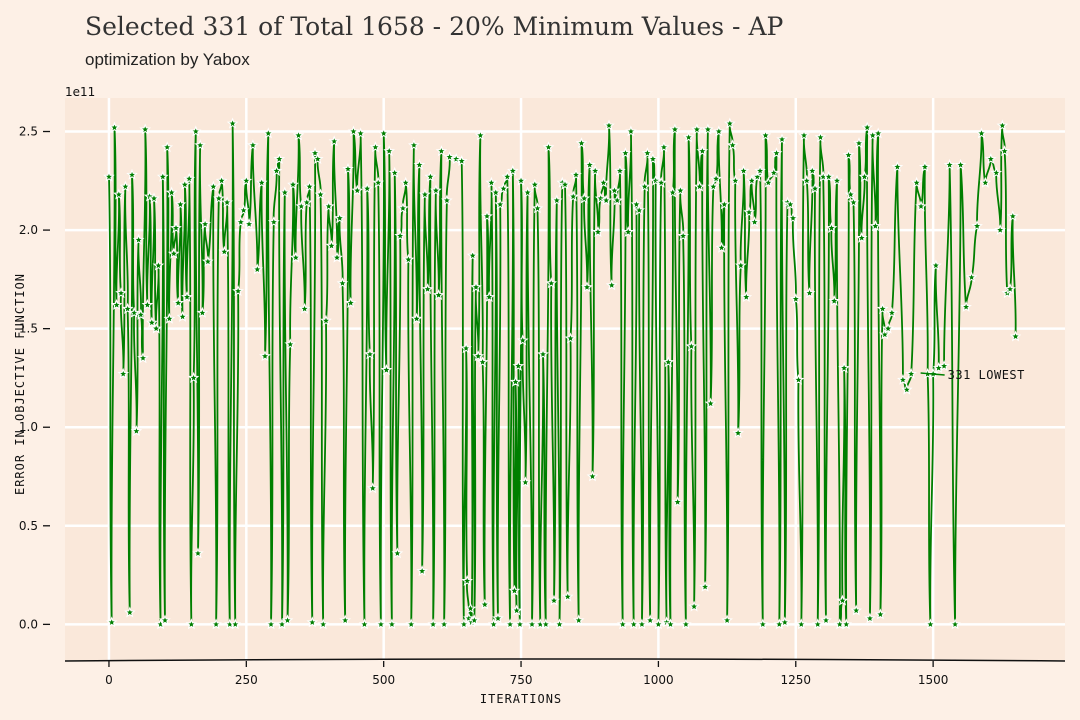  I want to click on y-tick-label: 0.5, so click(28, 526).